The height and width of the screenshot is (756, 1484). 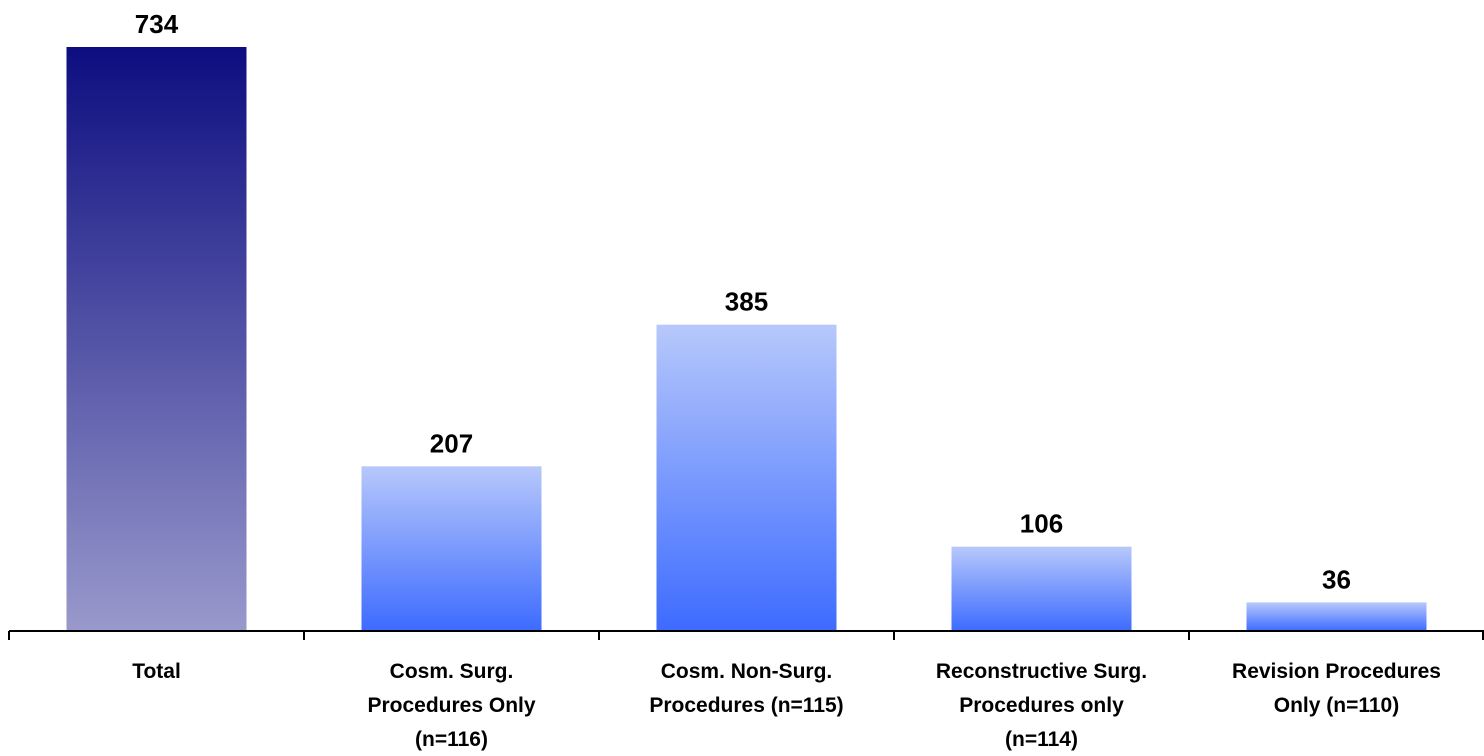 I want to click on category-tick-label: Total, so click(x=156, y=671).